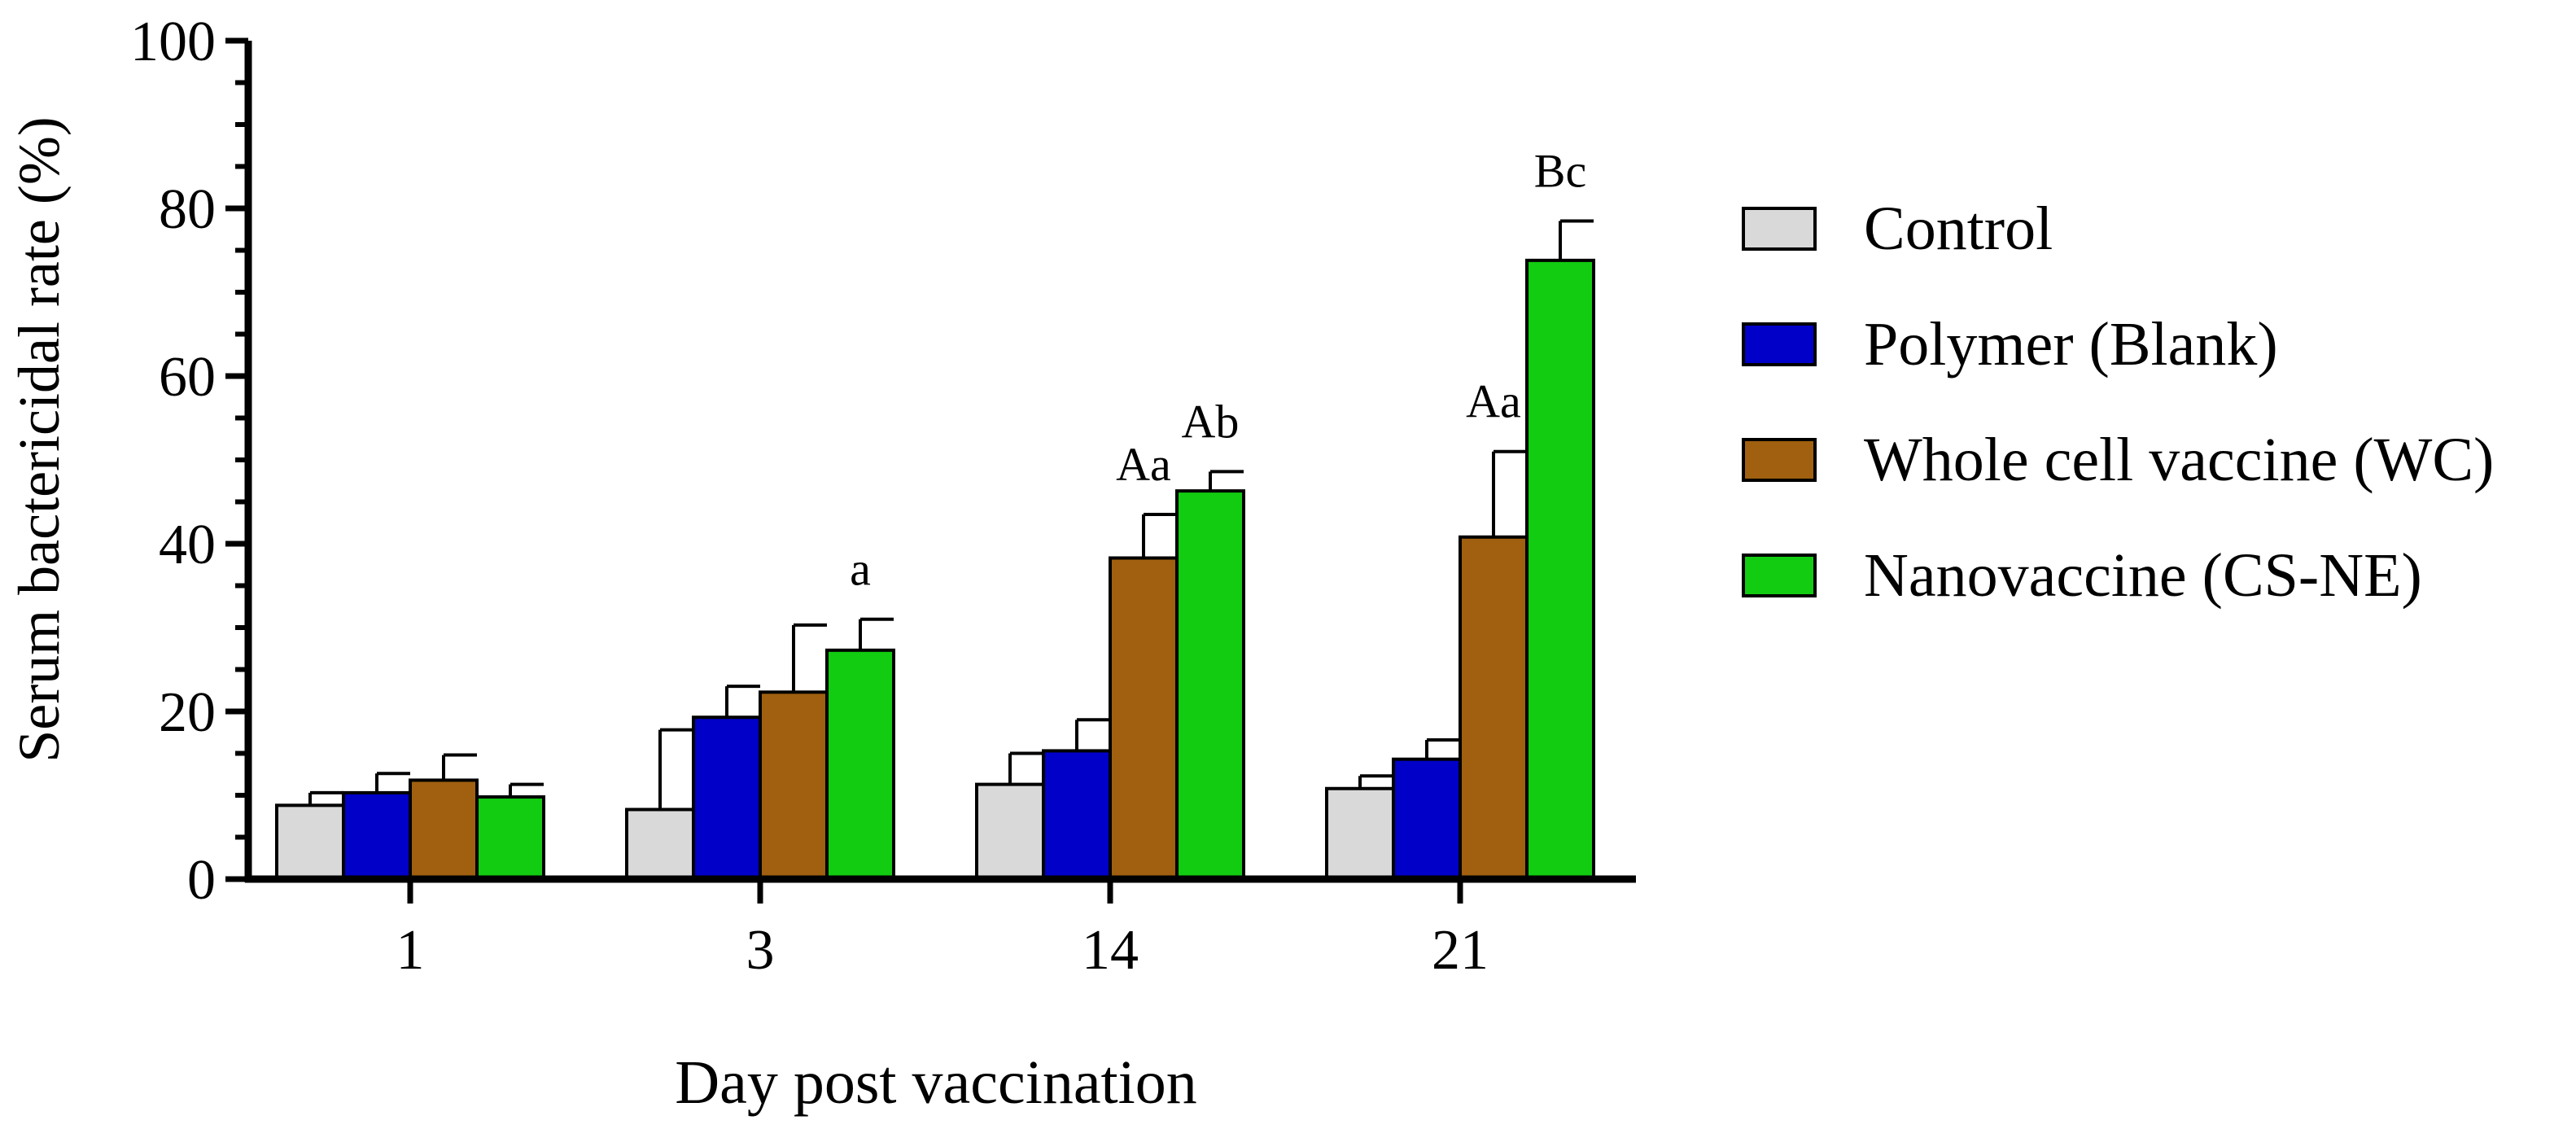 The width and height of the screenshot is (2576, 1129). Describe the element at coordinates (187, 378) in the screenshot. I see `y-tick-label-60: 60` at that location.